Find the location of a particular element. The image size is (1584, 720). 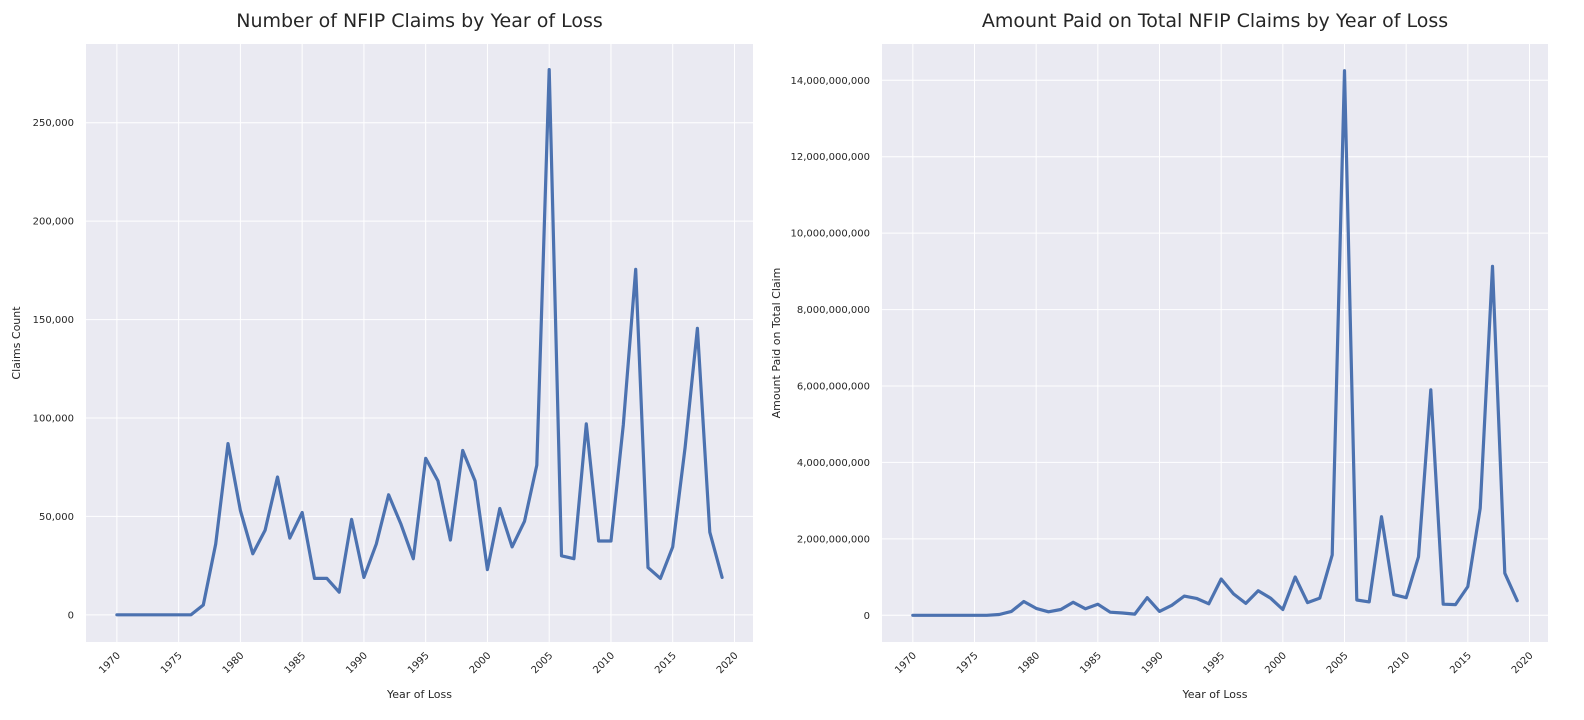

claims-count-y-tick-label: 200,000 is located at coordinates (53, 222).